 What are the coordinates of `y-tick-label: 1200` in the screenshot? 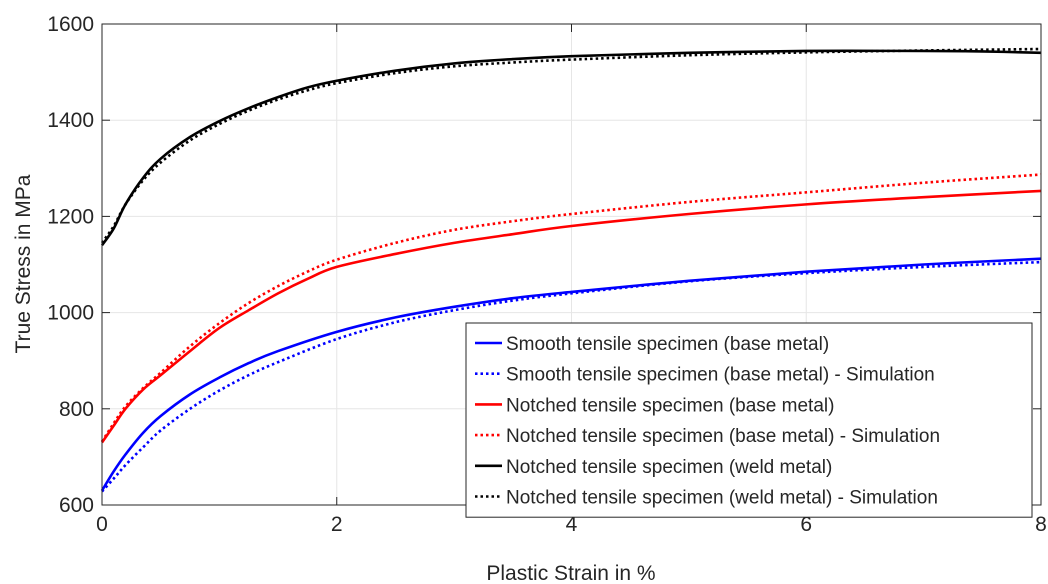 It's located at (70, 216).